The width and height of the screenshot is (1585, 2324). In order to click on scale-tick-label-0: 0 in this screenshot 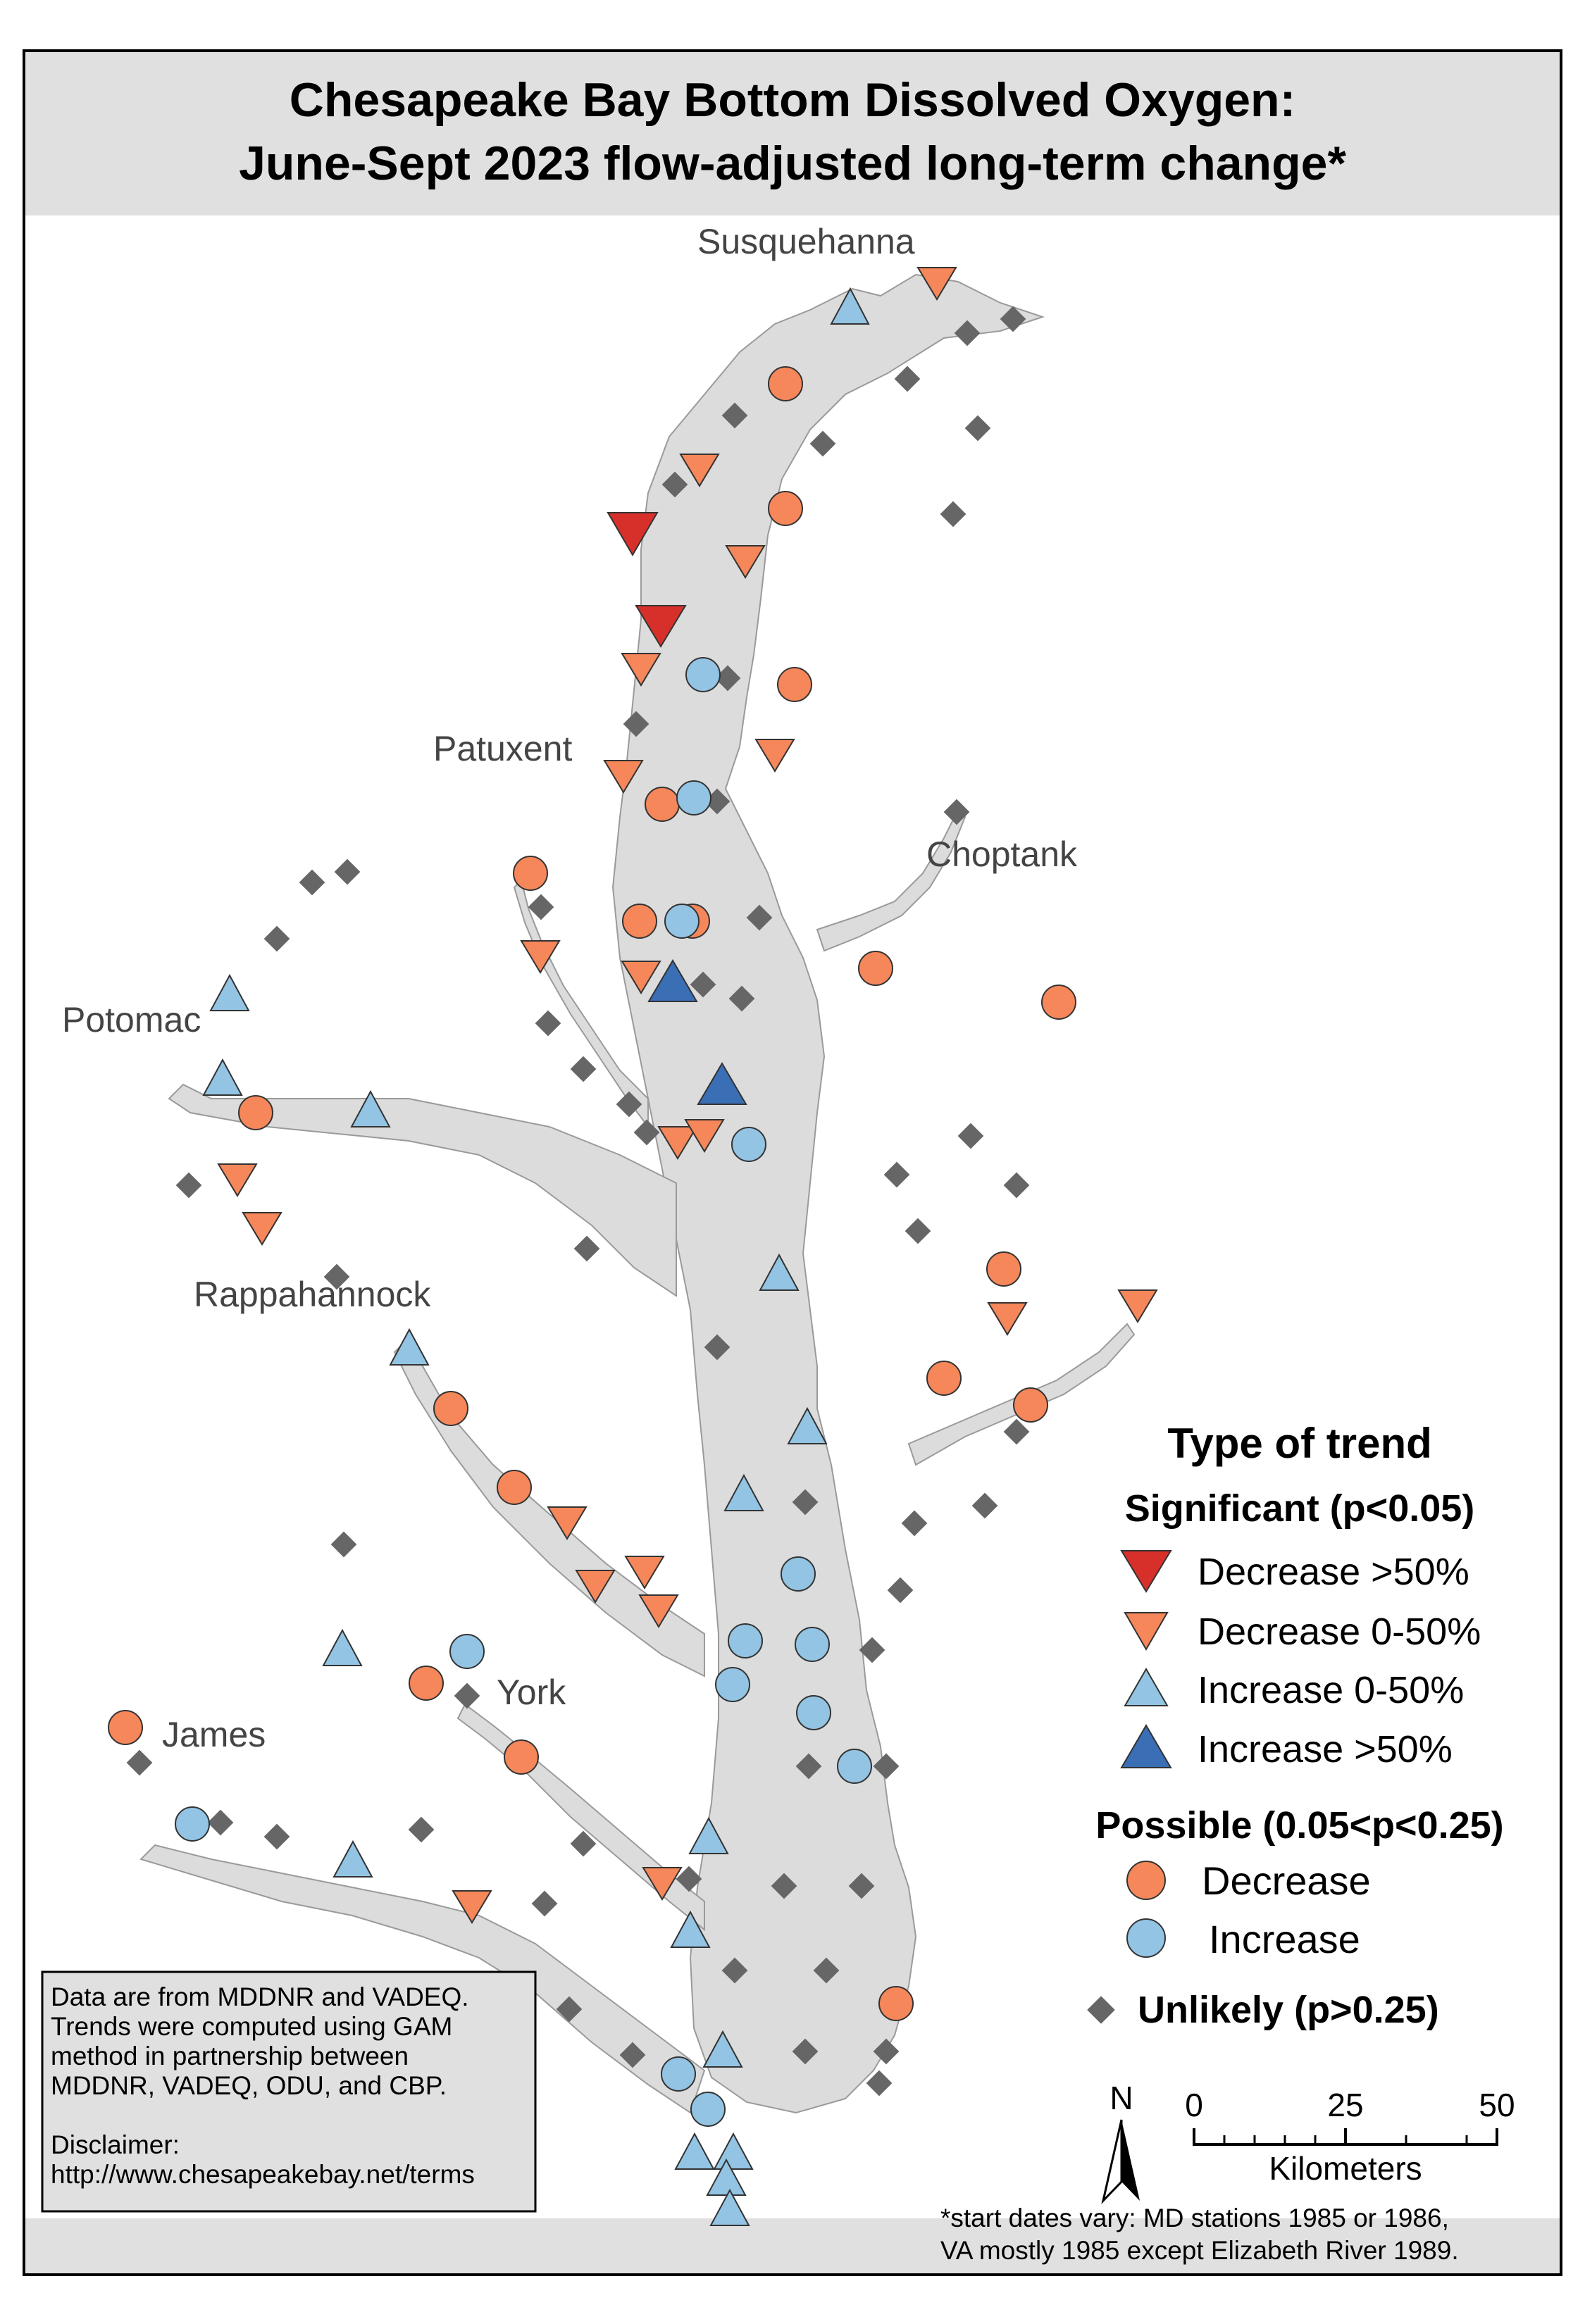, I will do `click(1194, 2105)`.